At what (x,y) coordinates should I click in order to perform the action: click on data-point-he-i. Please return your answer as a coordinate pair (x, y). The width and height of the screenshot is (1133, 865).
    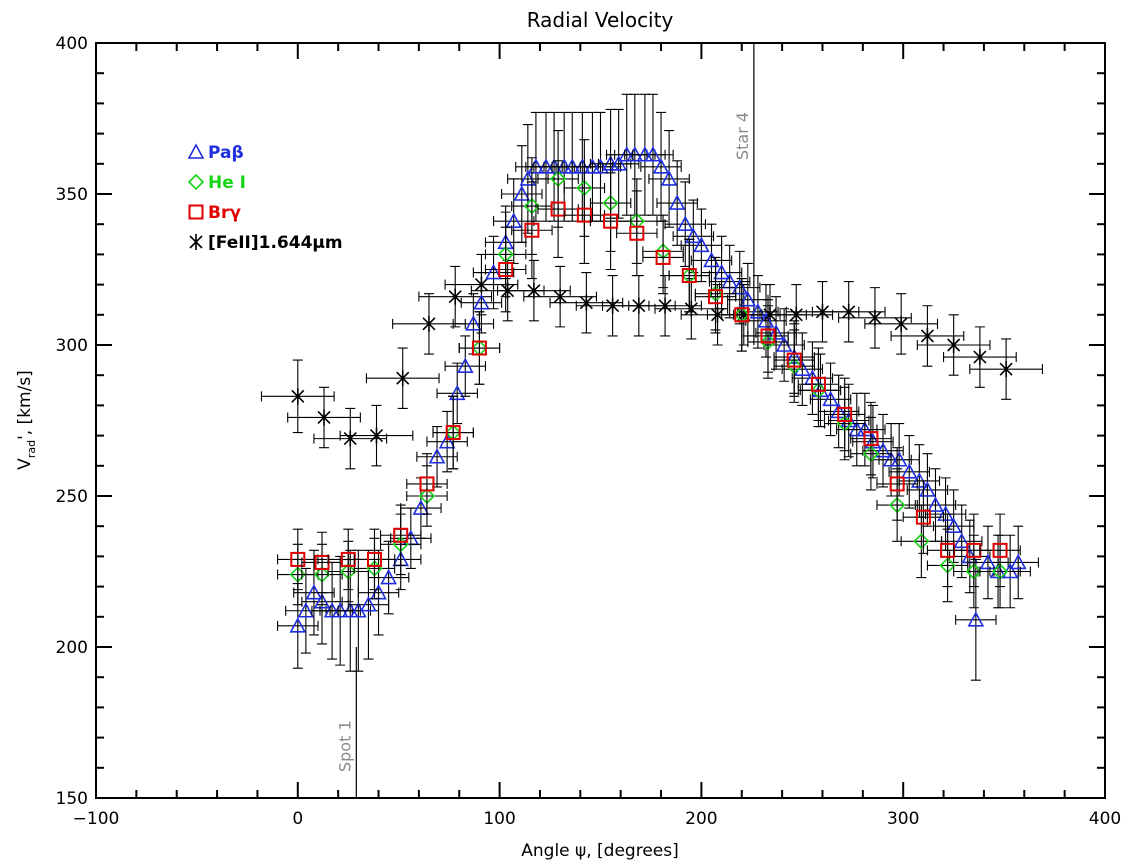
    Looking at the image, I should click on (921, 541).